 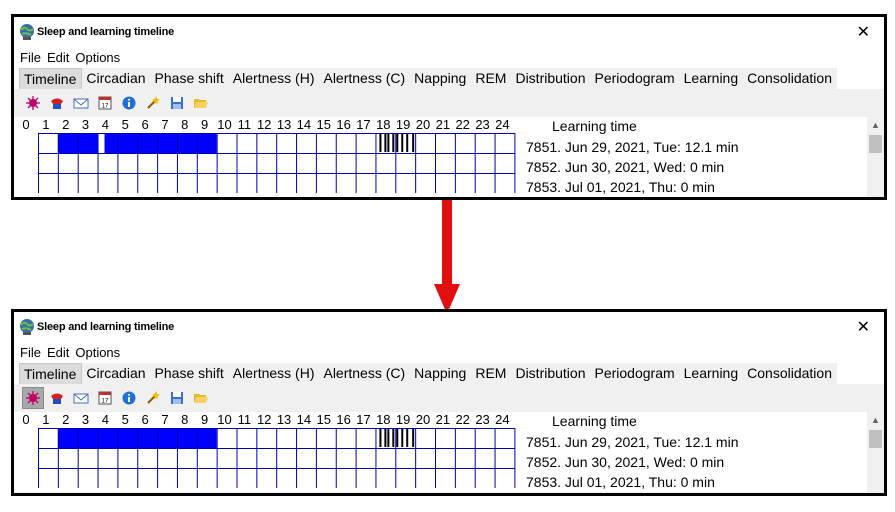 I want to click on hour-label: 0, so click(x=26, y=419).